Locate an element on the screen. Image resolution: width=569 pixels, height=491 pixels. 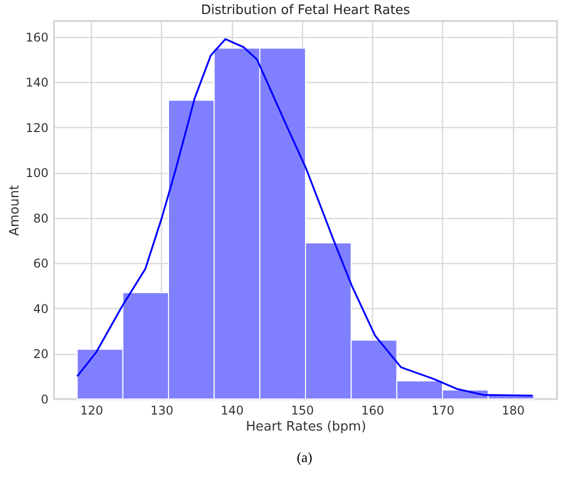
x-tick-label: 180 is located at coordinates (513, 411).